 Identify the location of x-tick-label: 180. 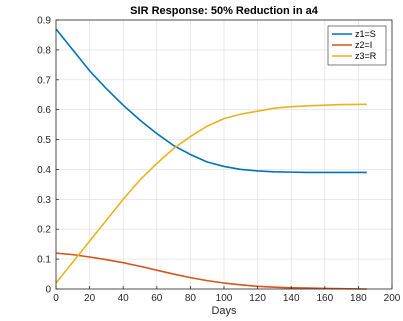
(358, 298).